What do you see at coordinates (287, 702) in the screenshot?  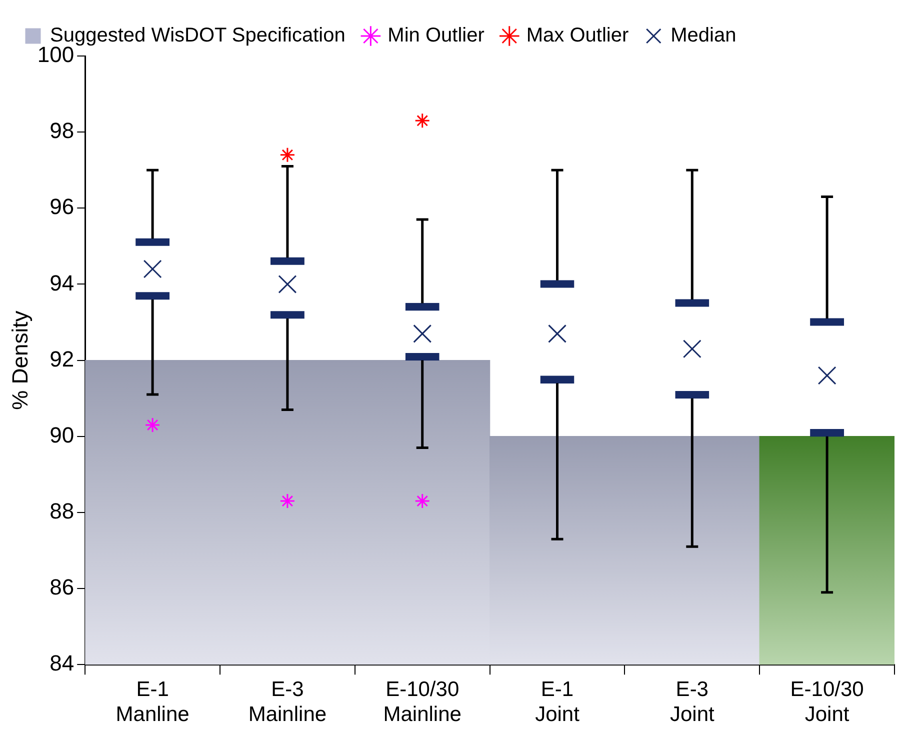 I see `x-tick-label: E-3 Mainline` at bounding box center [287, 702].